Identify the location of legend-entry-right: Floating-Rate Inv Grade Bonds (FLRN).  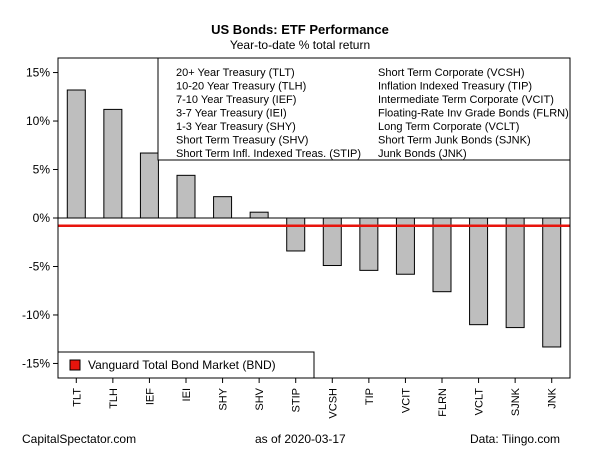
(473, 114).